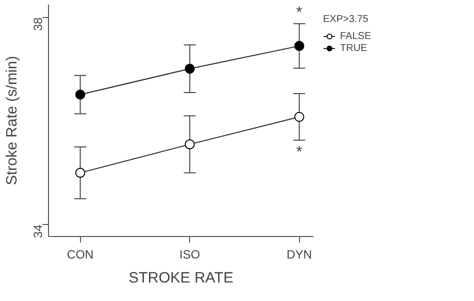  I want to click on x-axis-title: STROKE RATE, so click(181, 278).